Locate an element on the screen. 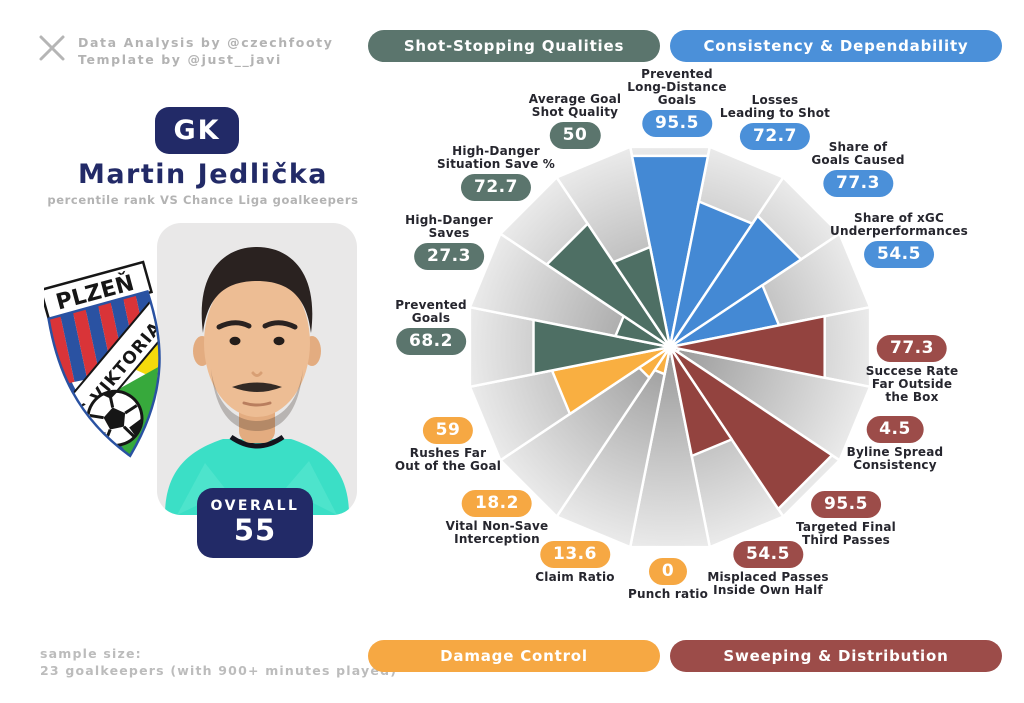  credit-line-1: Data Analysis by @czechfooty is located at coordinates (206, 42).